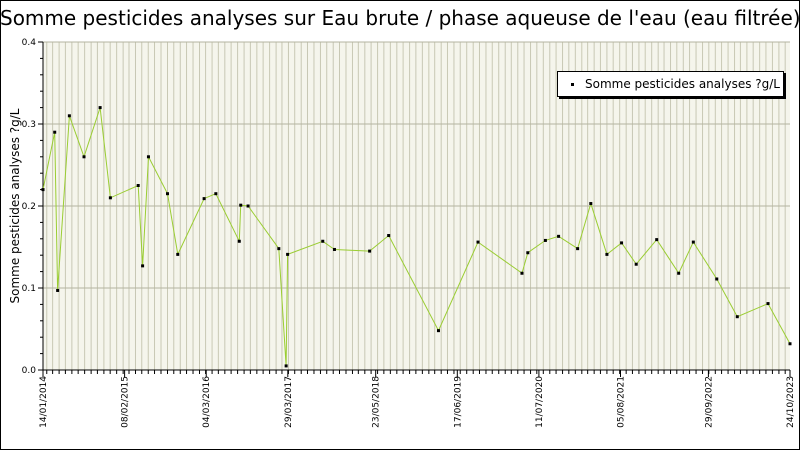 Image resolution: width=800 pixels, height=450 pixels. Describe the element at coordinates (377, 402) in the screenshot. I see `x-tick-label: 23/05/2018` at that location.